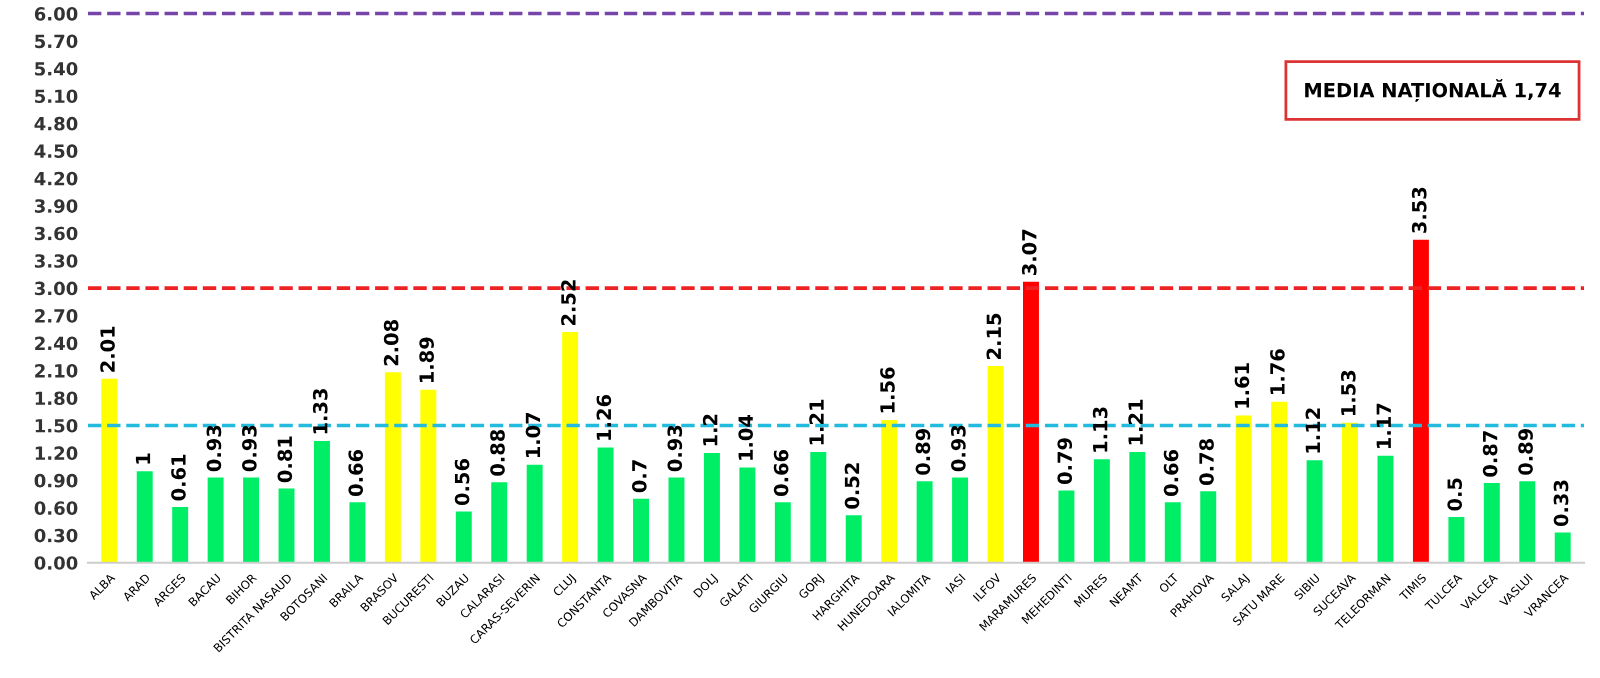 This screenshot has width=1600, height=678. I want to click on y-tick-label: 6.00, so click(56, 14).